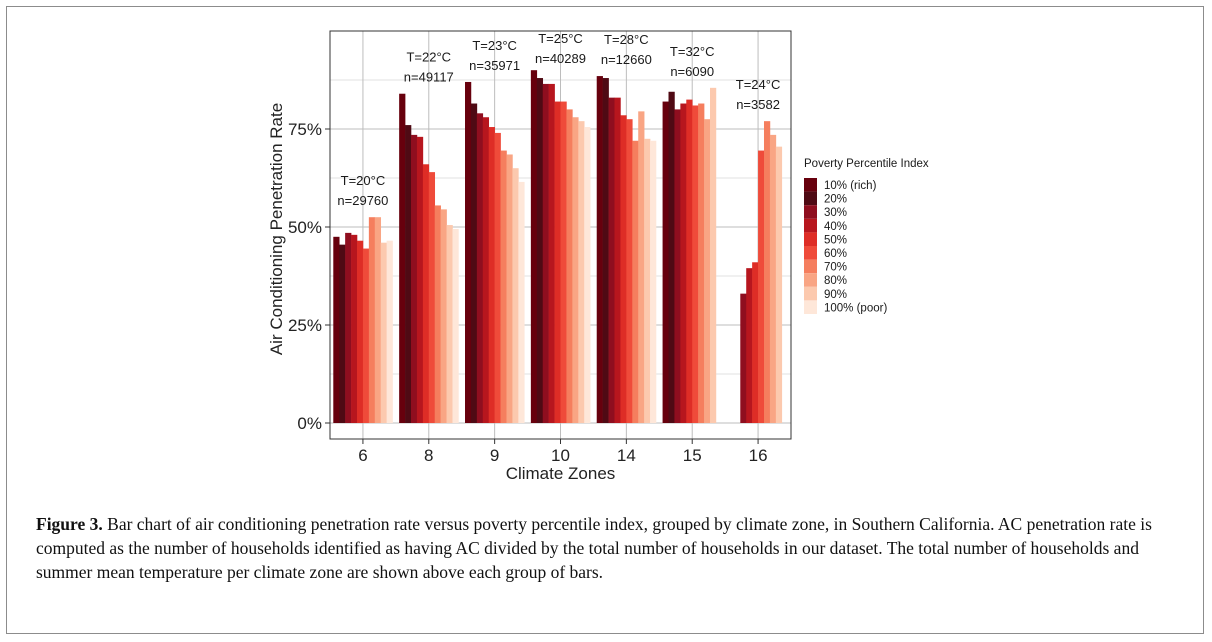 The width and height of the screenshot is (1212, 642). What do you see at coordinates (692, 51) in the screenshot?
I see `group-temperature-label: T=32°C` at bounding box center [692, 51].